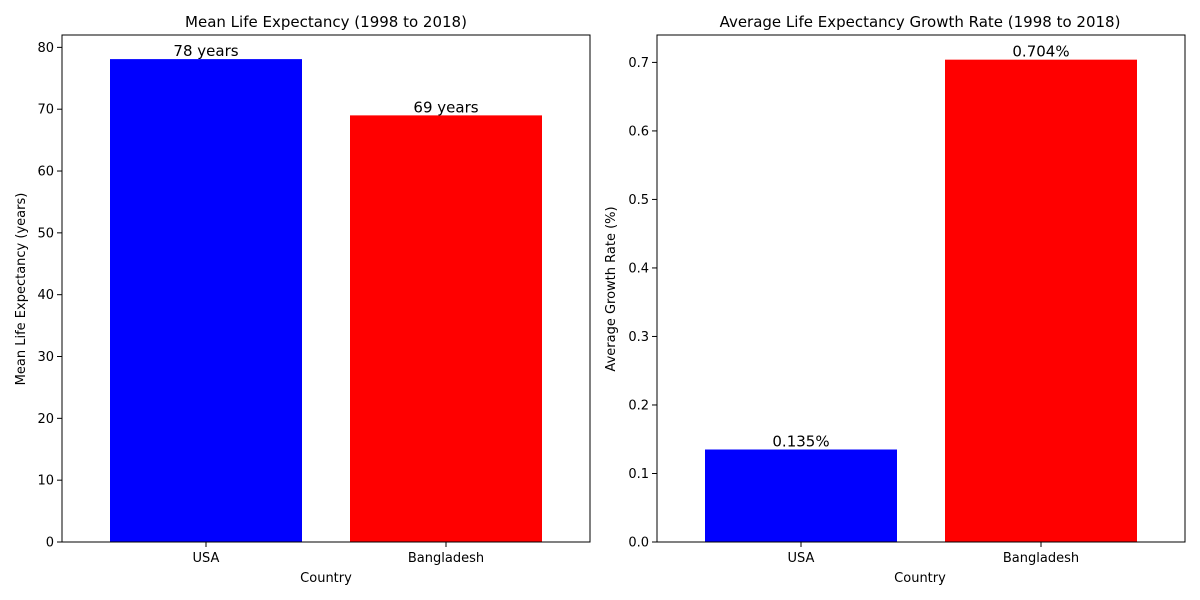 This screenshot has height=600, width=1200. I want to click on y-ticks: 0.0 0.1 0.2 0.3 0.4 0.5 0.6 0.7, so click(642, 303).